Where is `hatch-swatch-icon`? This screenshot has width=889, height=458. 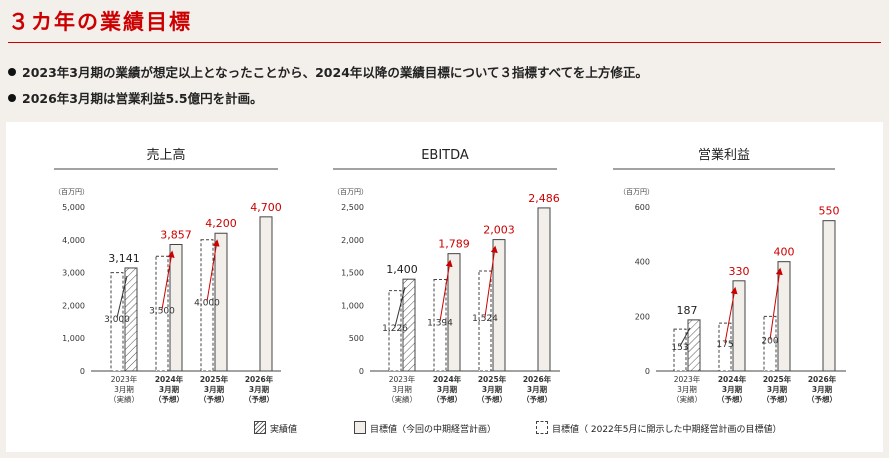
hatch-swatch-icon is located at coordinates (260, 427).